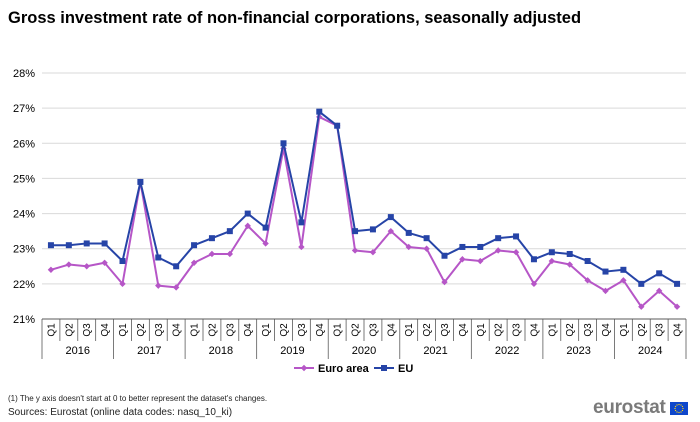 This screenshot has width=700, height=422. Describe the element at coordinates (507, 351) in the screenshot. I see `year-label: 2022` at that location.